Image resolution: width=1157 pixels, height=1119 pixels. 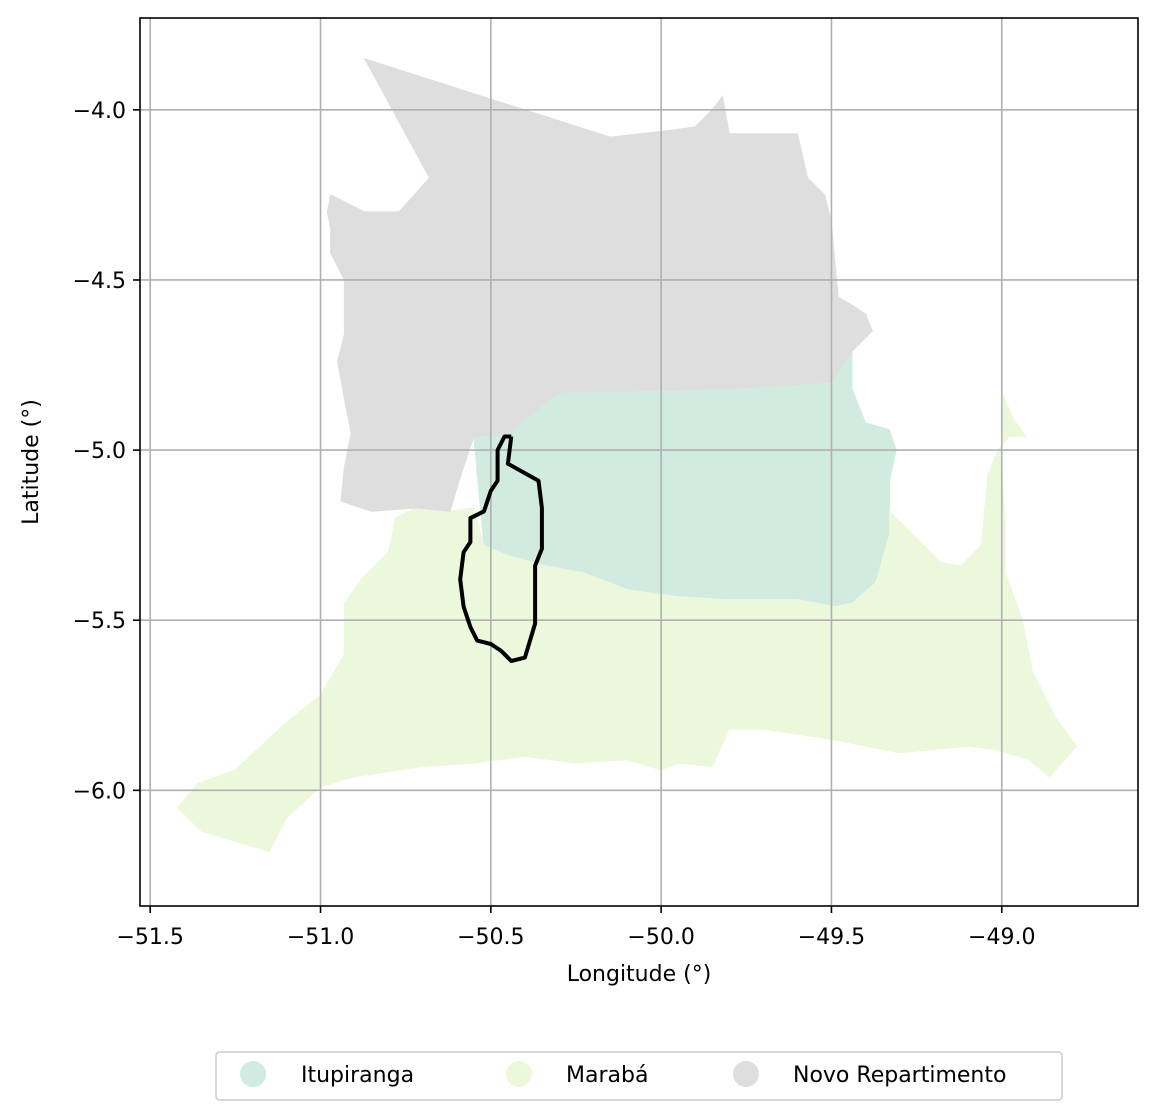 I want to click on legend-box, so click(x=639, y=1076).